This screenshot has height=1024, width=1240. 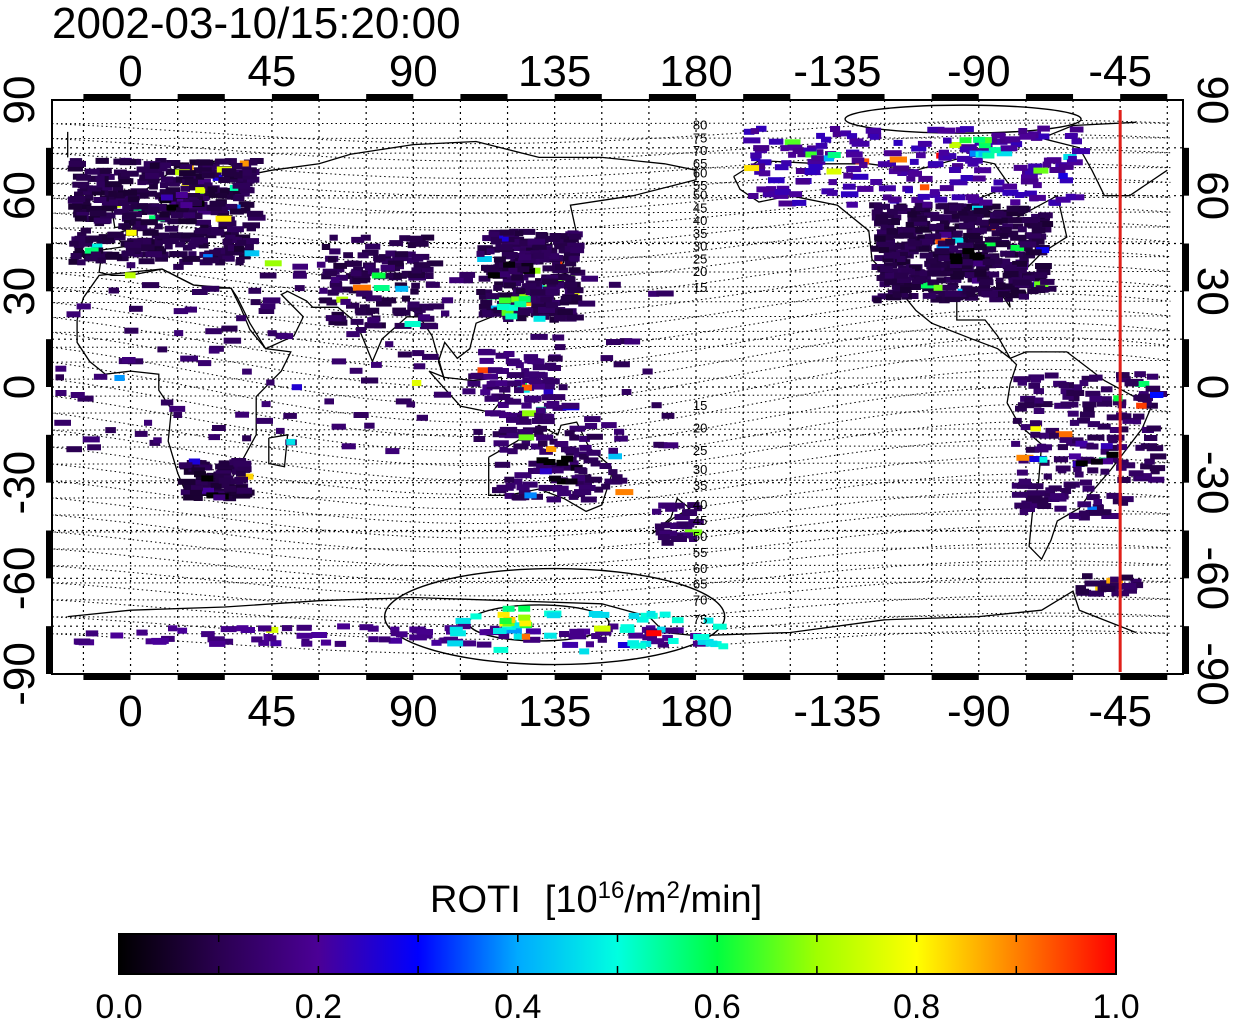 I want to click on roti-cell-europe, so click(x=186, y=205).